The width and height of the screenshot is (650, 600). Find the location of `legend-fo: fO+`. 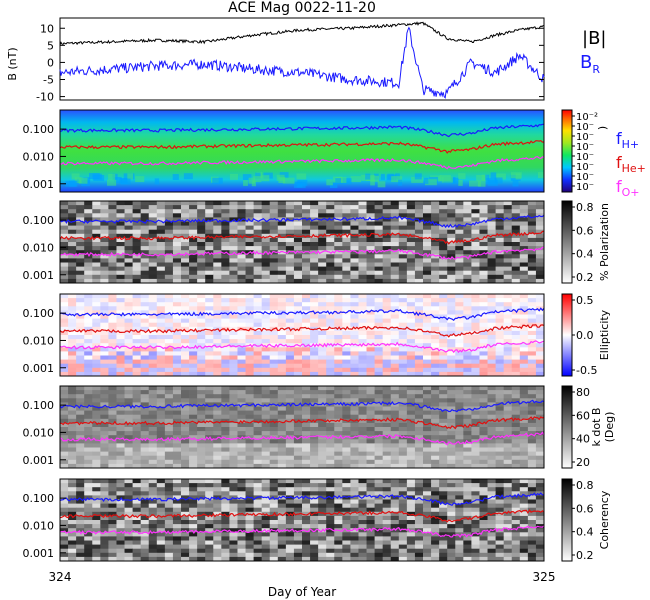

legend-fo: fO+ is located at coordinates (628, 188).